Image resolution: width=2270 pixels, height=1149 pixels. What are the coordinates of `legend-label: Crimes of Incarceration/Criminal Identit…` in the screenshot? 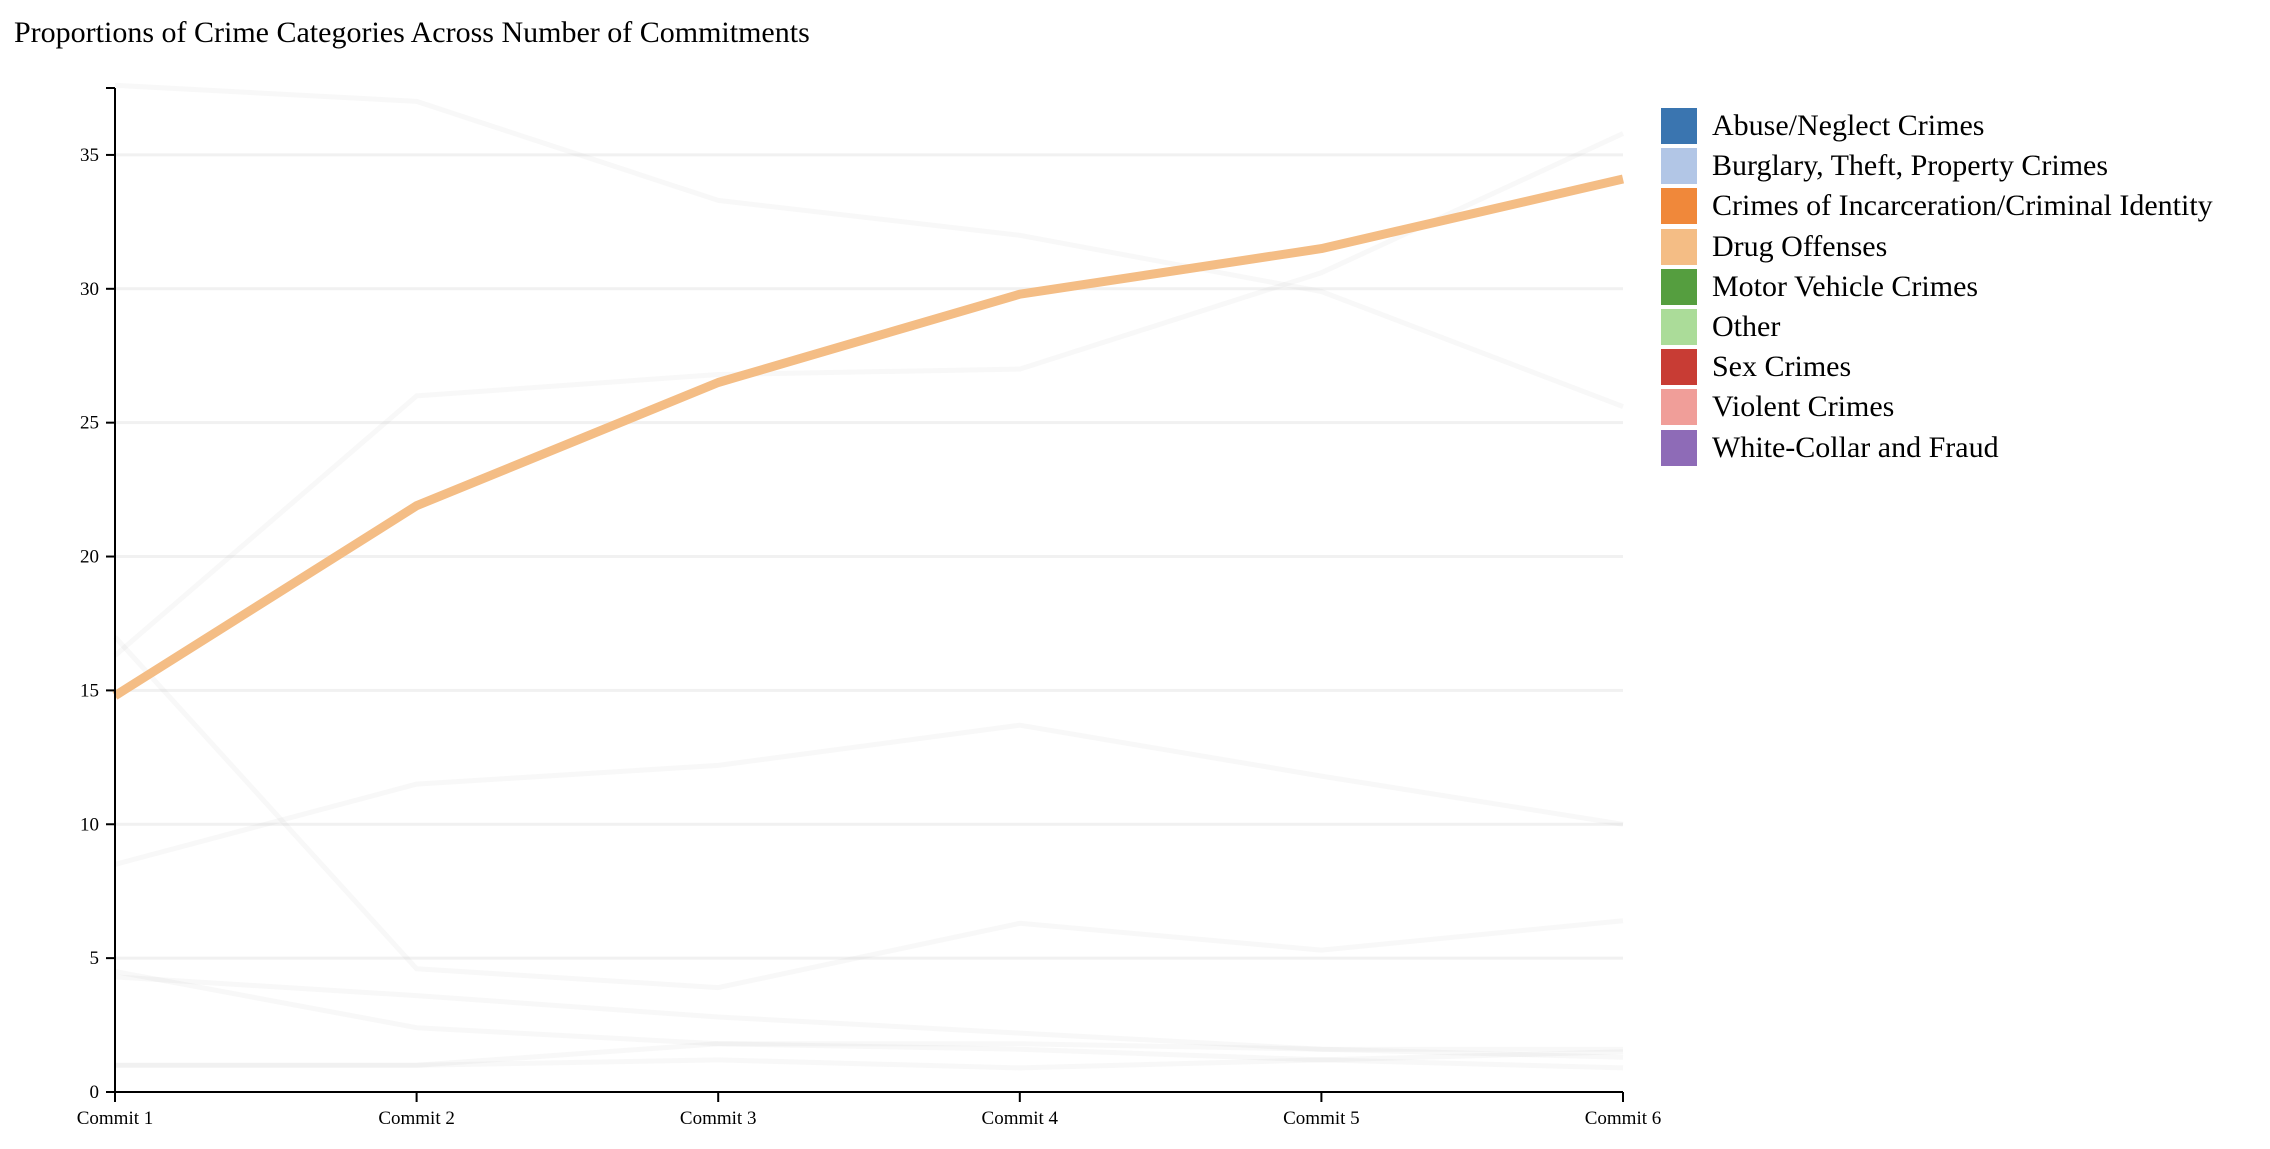 It's located at (1962, 206).